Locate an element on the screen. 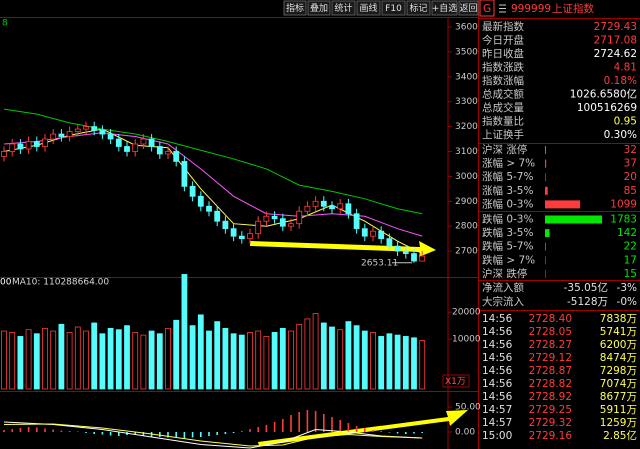 This screenshot has height=449, width=640. toolbar-button-label: 返回 is located at coordinates (468, 8).